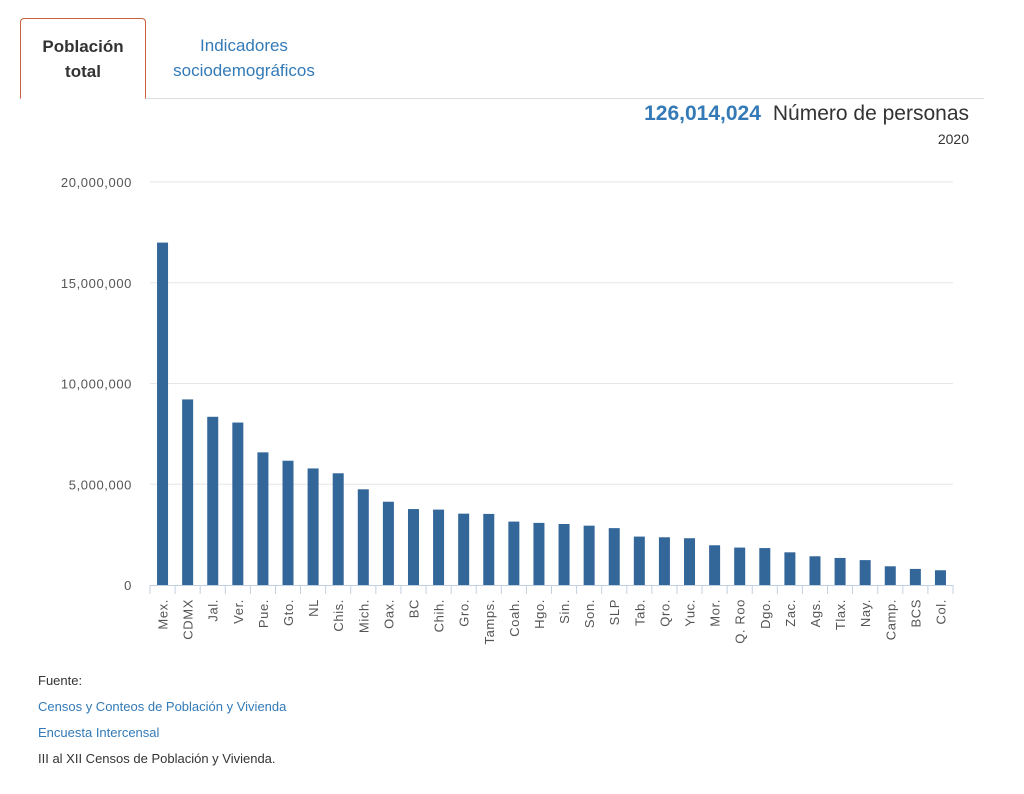 The width and height of the screenshot is (1024, 794). I want to click on total-population-value: 126,014,024, so click(702, 113).